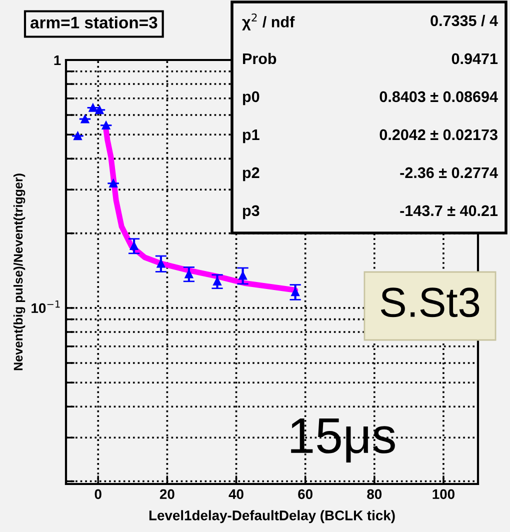 The width and height of the screenshot is (510, 532). Describe the element at coordinates (19, 272) in the screenshot. I see `y-axis-title: Nevent(big pulse)/Nevent(trigger)` at that location.